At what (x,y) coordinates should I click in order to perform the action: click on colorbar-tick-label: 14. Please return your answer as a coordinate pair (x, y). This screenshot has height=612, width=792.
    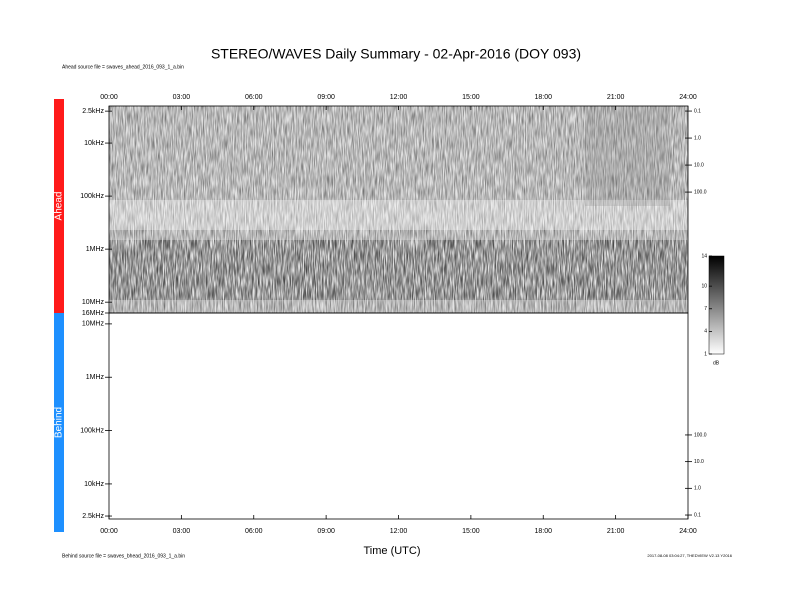
    Looking at the image, I should click on (704, 256).